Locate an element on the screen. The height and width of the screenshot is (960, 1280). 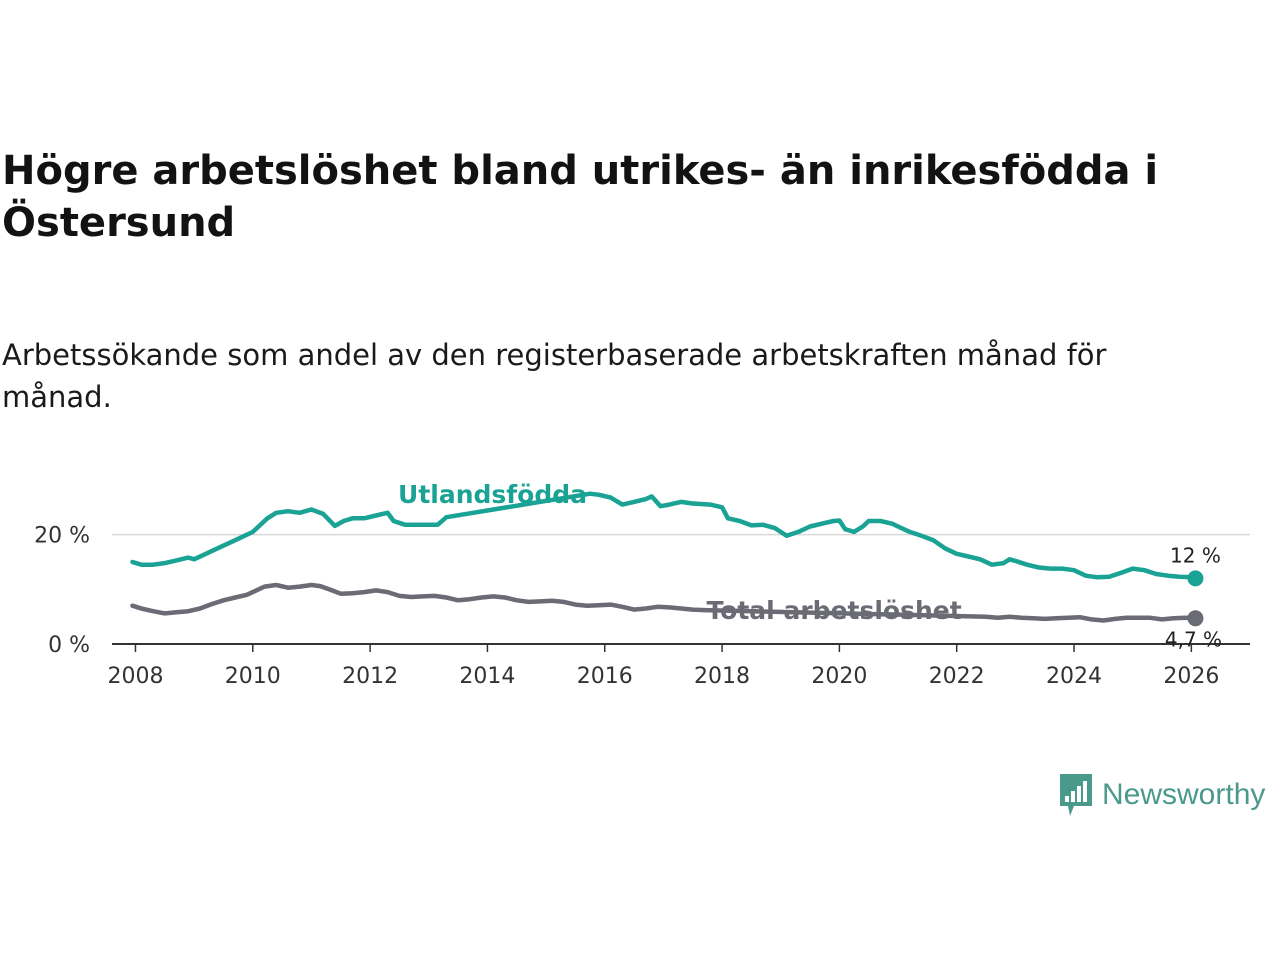
series-labels: Utlandsfödda Total arbetslöshet 12 % 4,7 % is located at coordinates (810, 566).